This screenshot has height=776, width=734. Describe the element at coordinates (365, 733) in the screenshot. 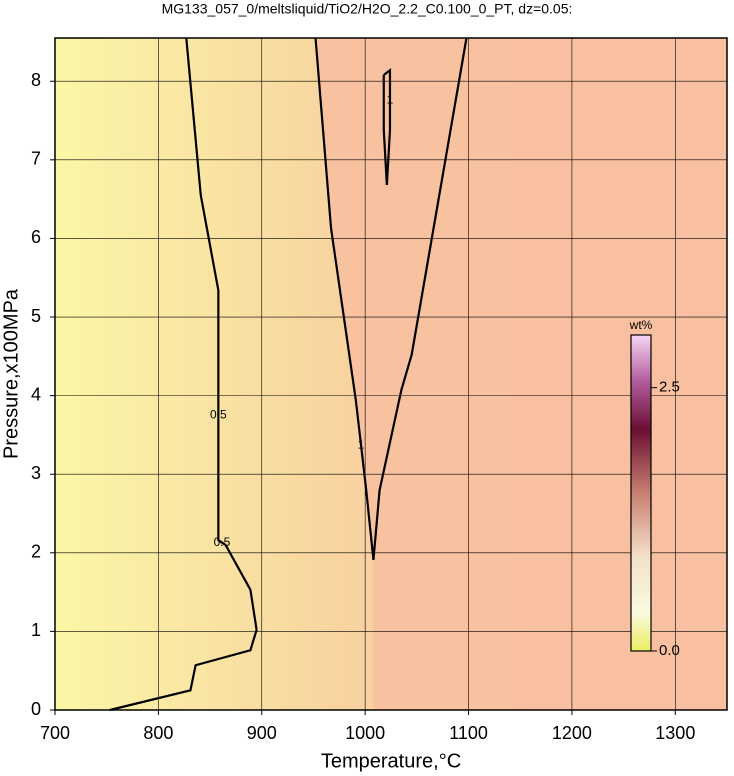

I see `x-tick-label: 1000` at that location.